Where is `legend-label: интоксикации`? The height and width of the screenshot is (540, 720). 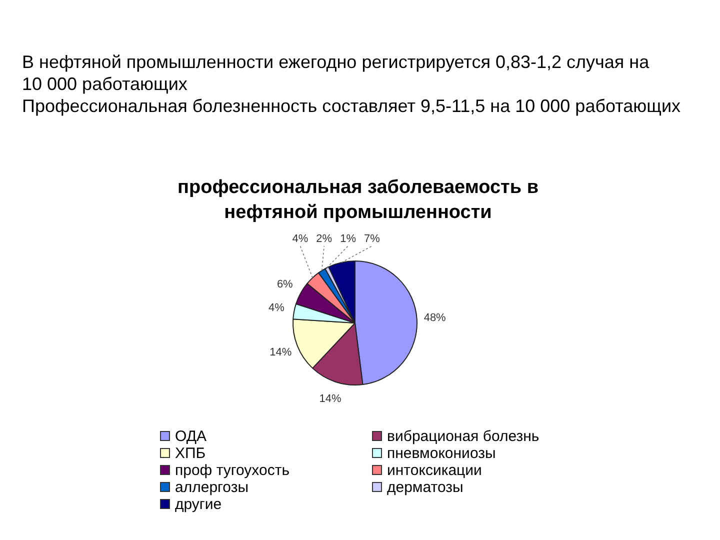
legend-label: интоксикации is located at coordinates (434, 470).